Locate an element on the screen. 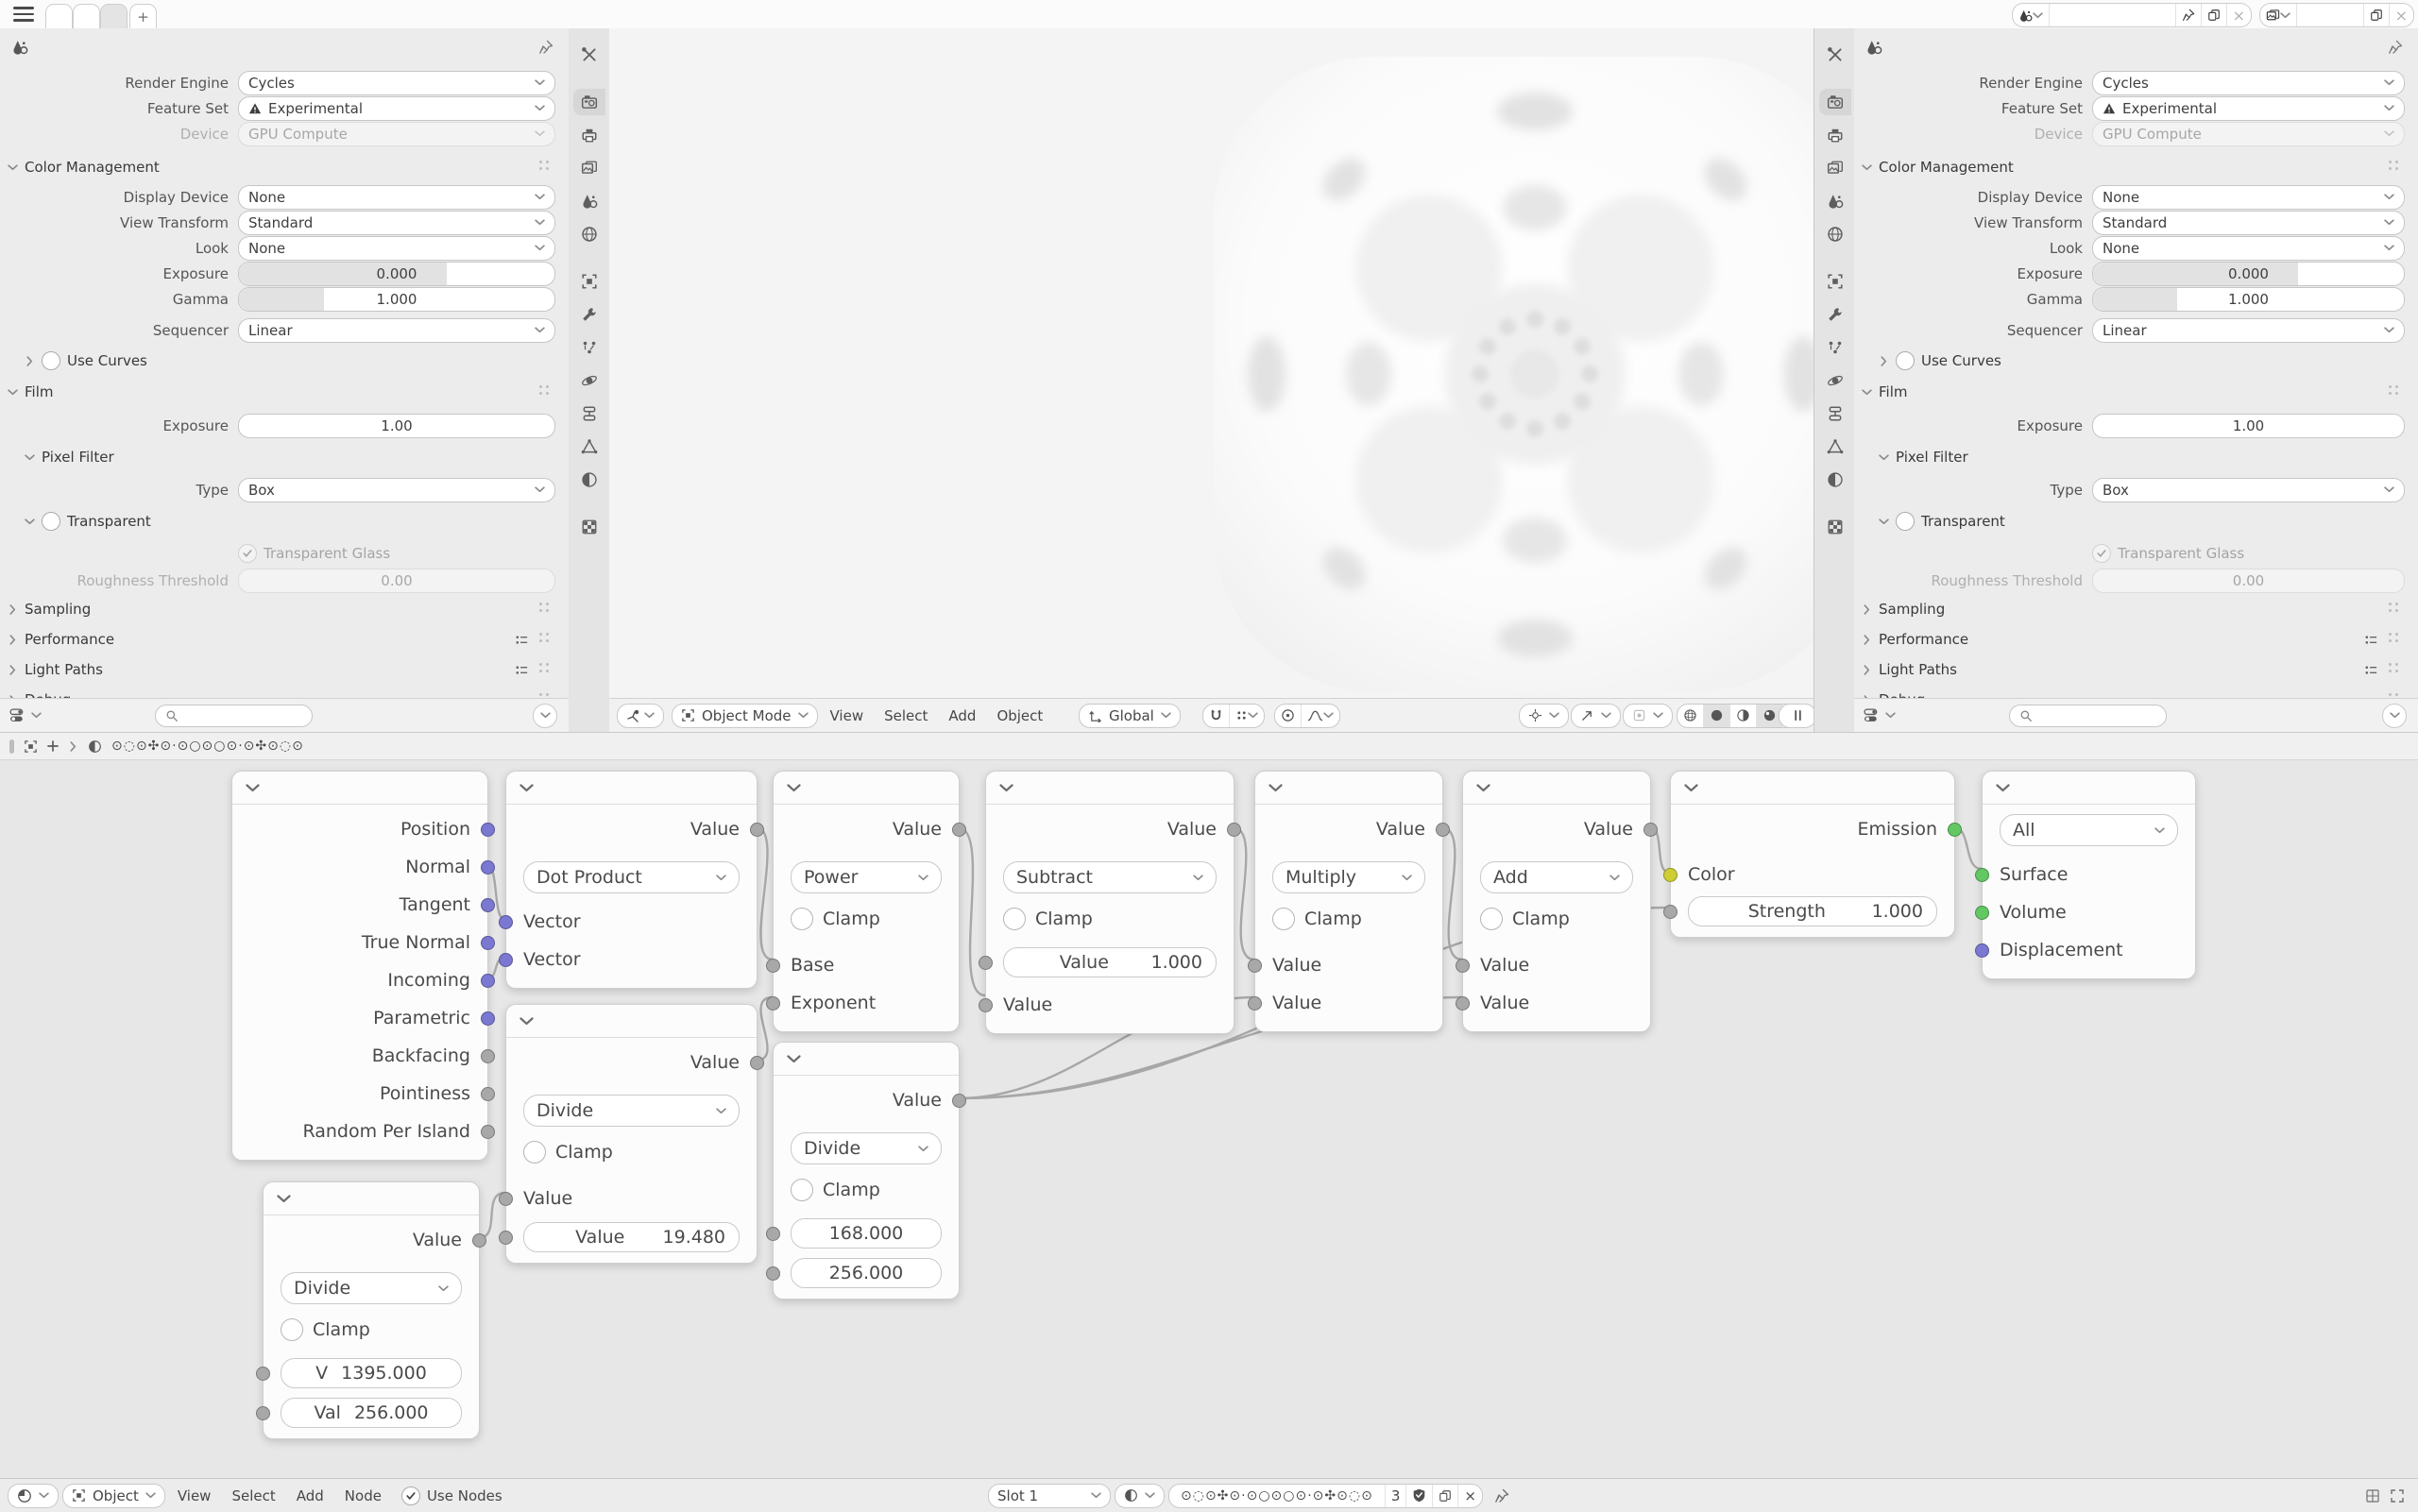  socket-vector-in is located at coordinates (506, 959).